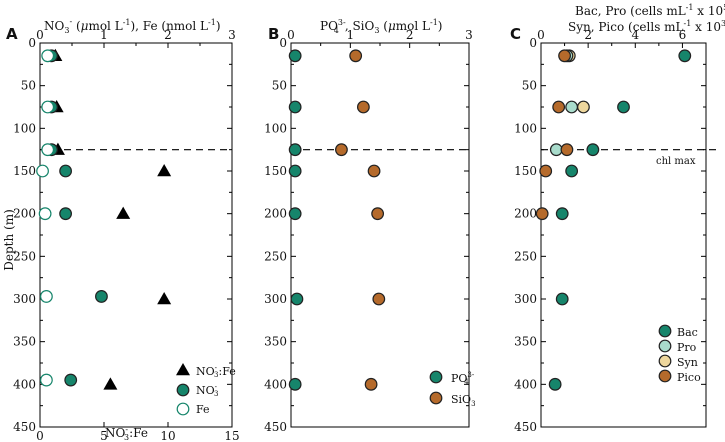 This screenshot has height=442, width=725. I want to click on legend-b-label-sio3: SiO3, so click(463, 400).